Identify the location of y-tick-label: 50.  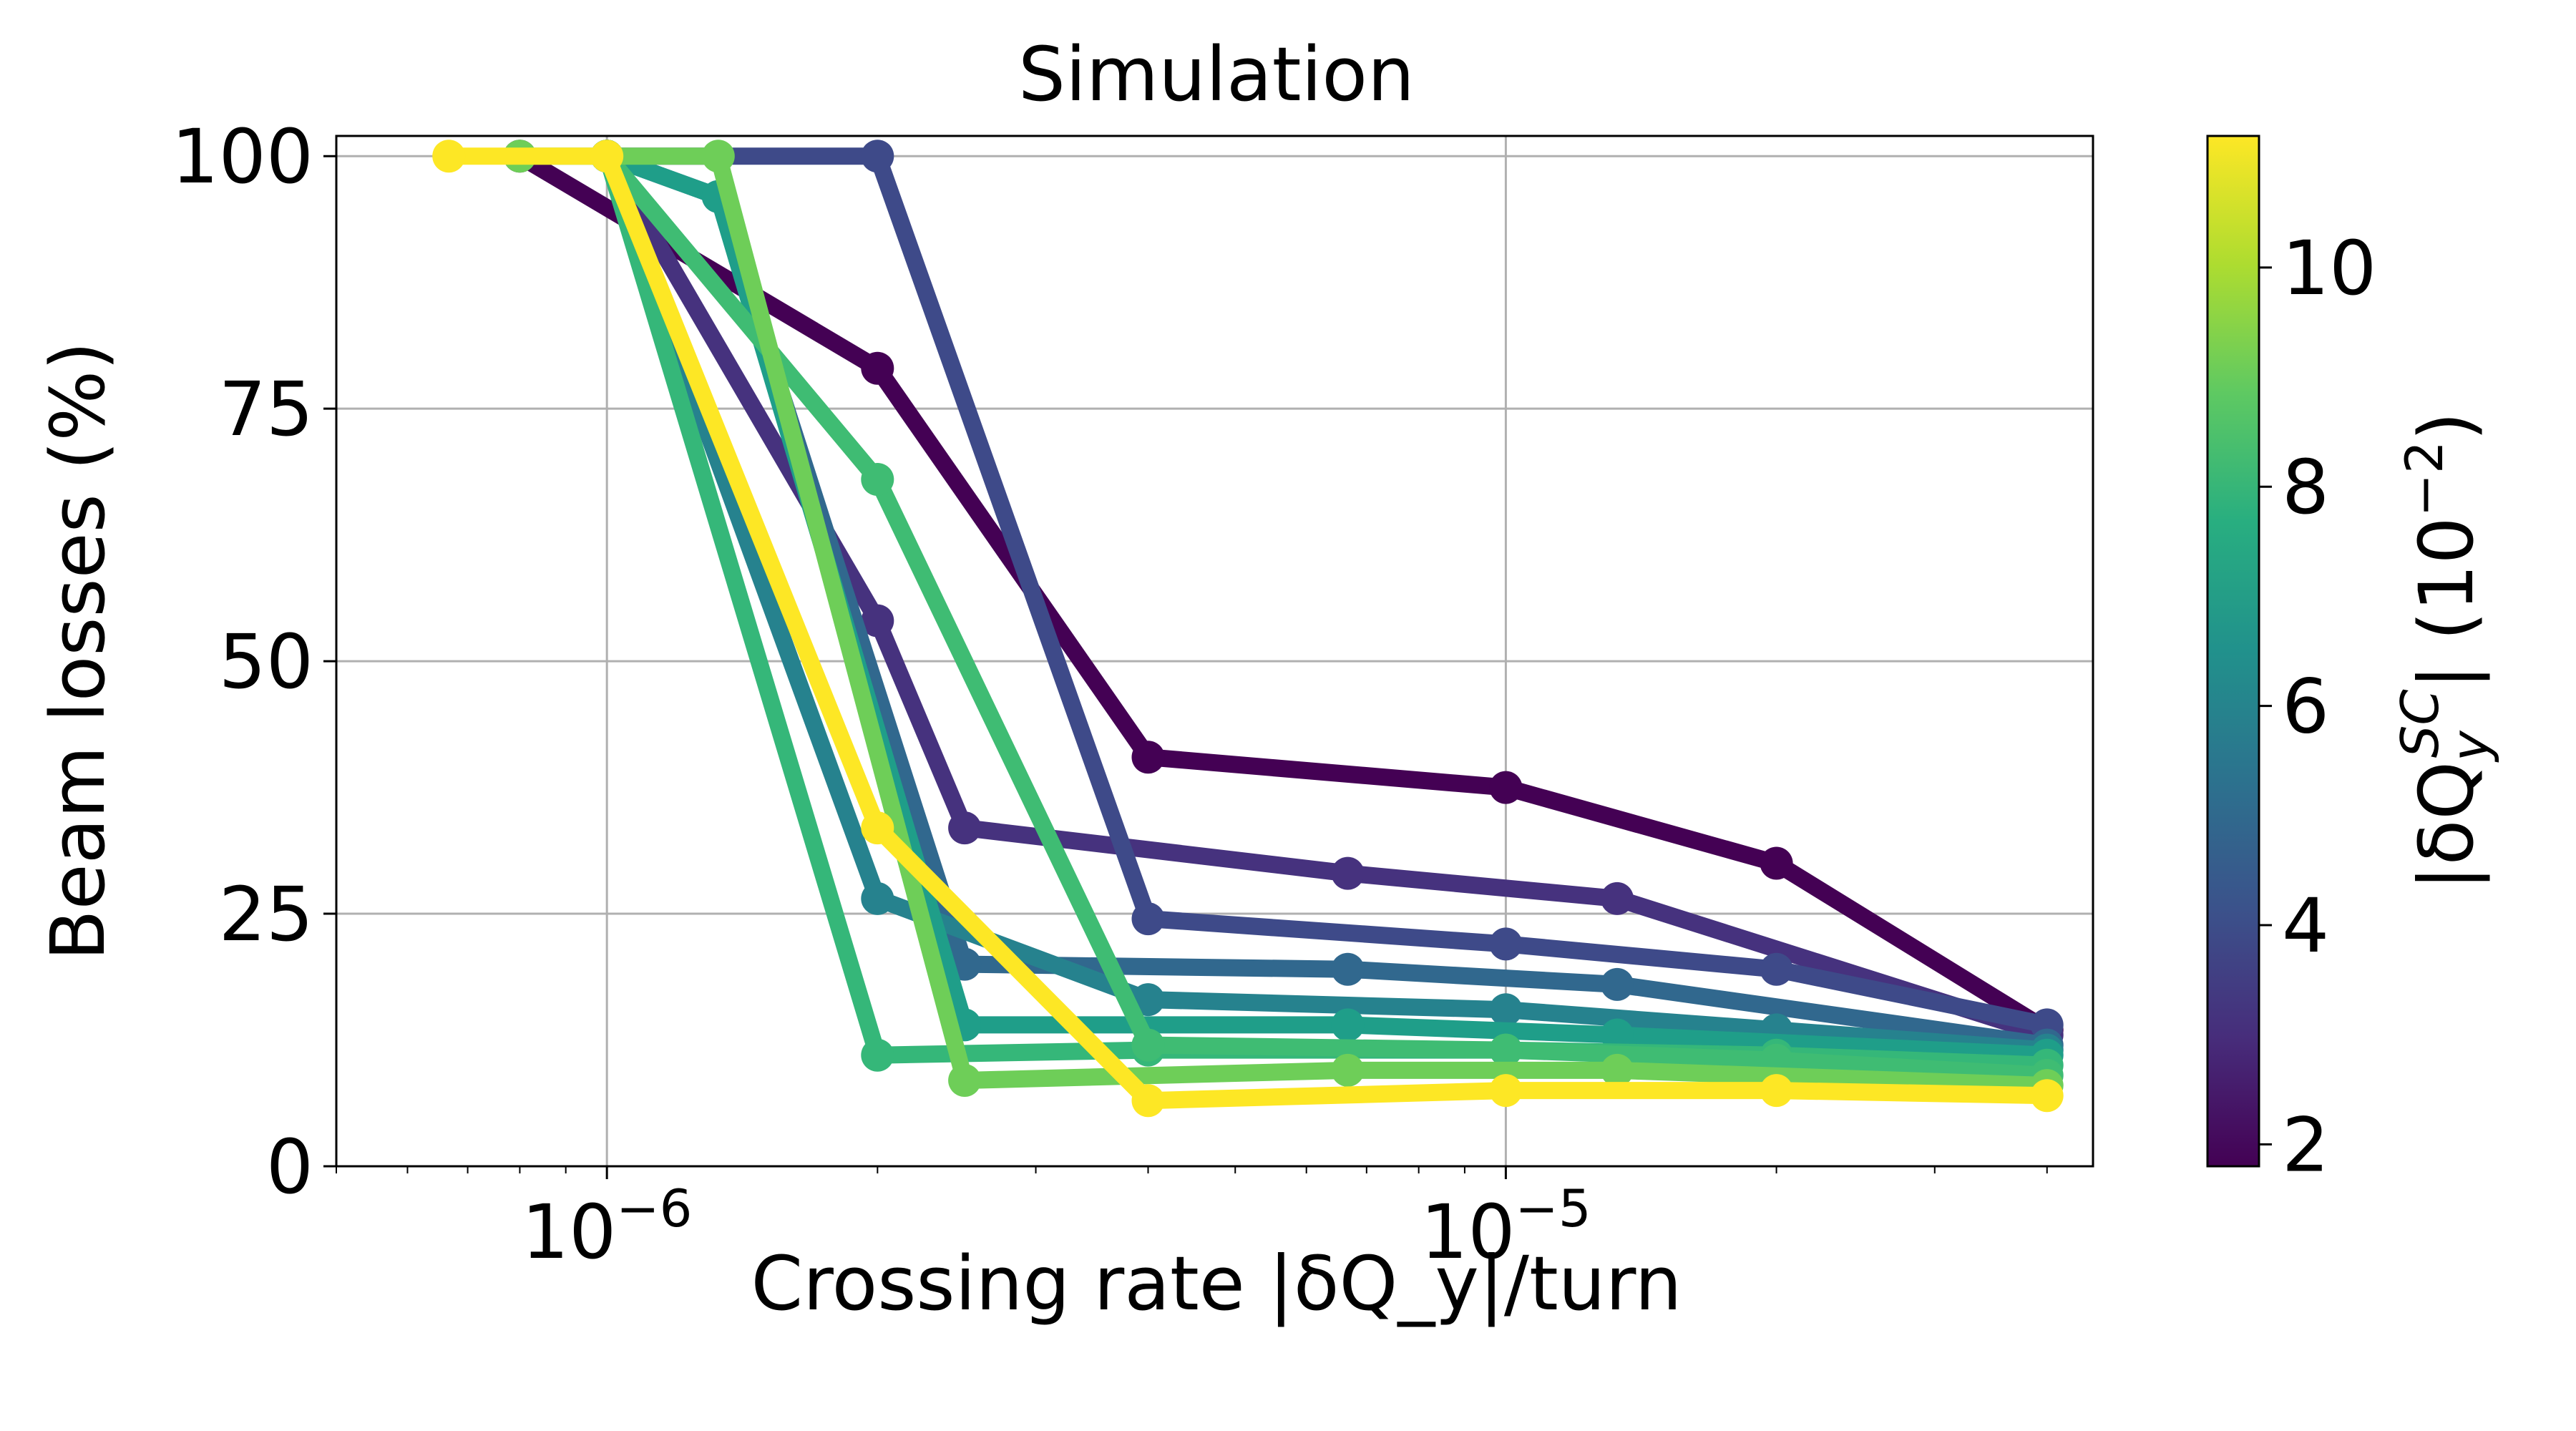
(266, 661).